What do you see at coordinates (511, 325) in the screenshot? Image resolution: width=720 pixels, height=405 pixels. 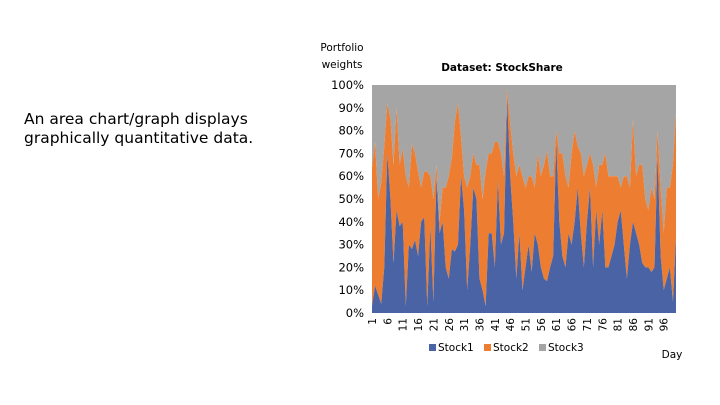 I see `x-tick-label: 46` at bounding box center [511, 325].